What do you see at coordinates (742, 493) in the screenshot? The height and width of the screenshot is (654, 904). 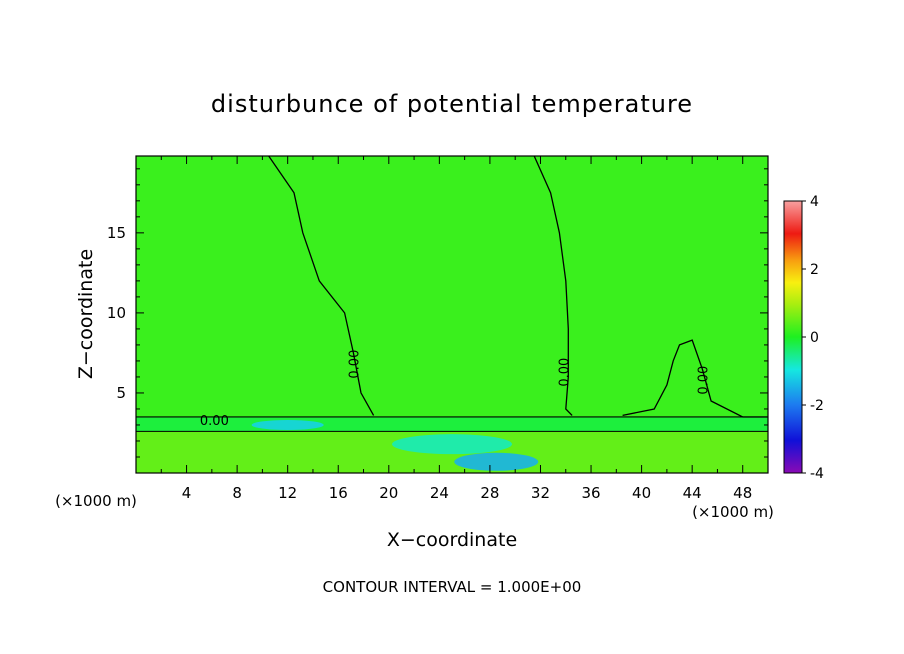 I see `x-tick-label: 48` at bounding box center [742, 493].